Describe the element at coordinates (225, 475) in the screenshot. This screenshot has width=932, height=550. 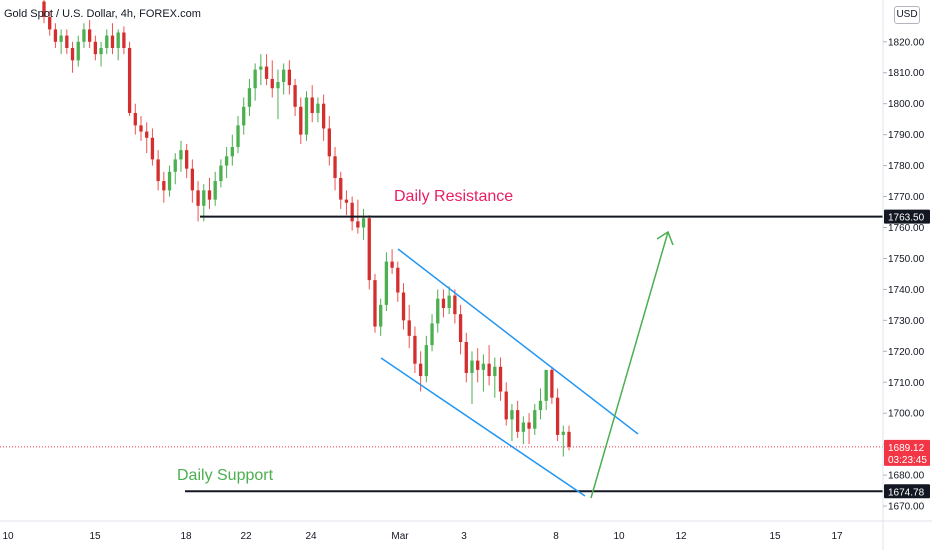
I see `support-label: Daily Support` at that location.